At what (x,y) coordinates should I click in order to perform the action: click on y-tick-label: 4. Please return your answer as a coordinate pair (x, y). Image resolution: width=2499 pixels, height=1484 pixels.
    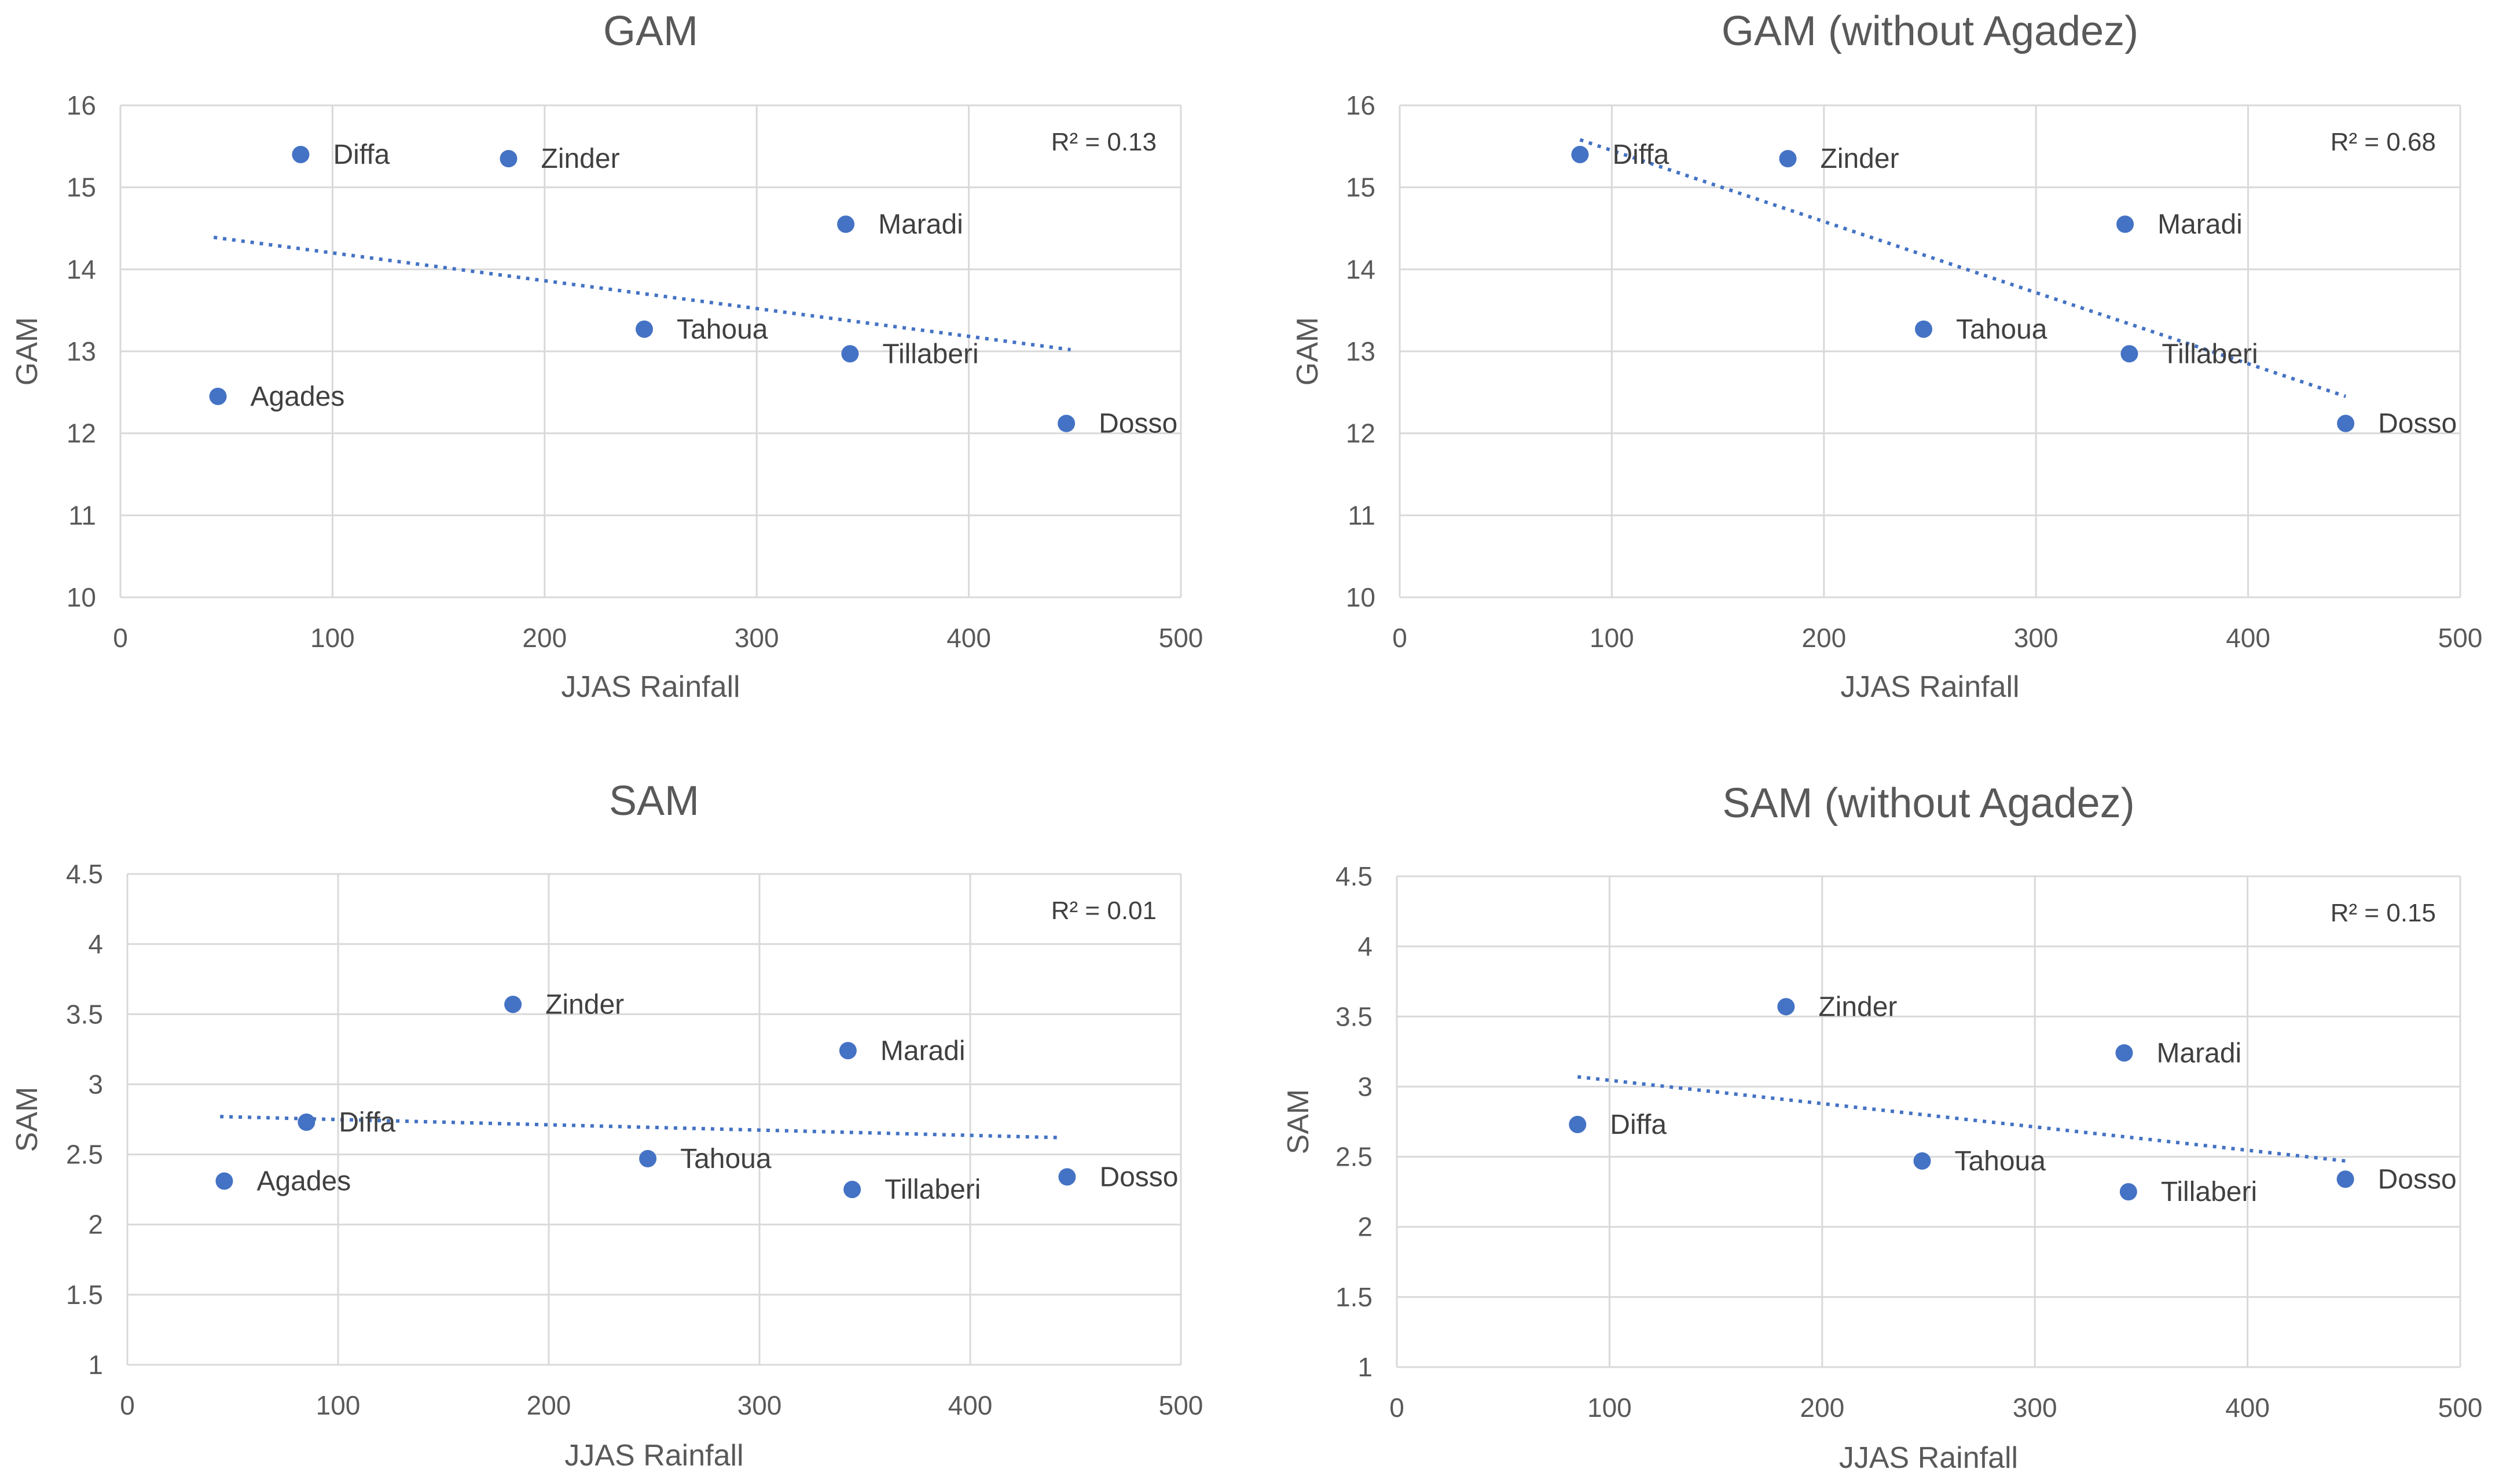
    Looking at the image, I should click on (95, 944).